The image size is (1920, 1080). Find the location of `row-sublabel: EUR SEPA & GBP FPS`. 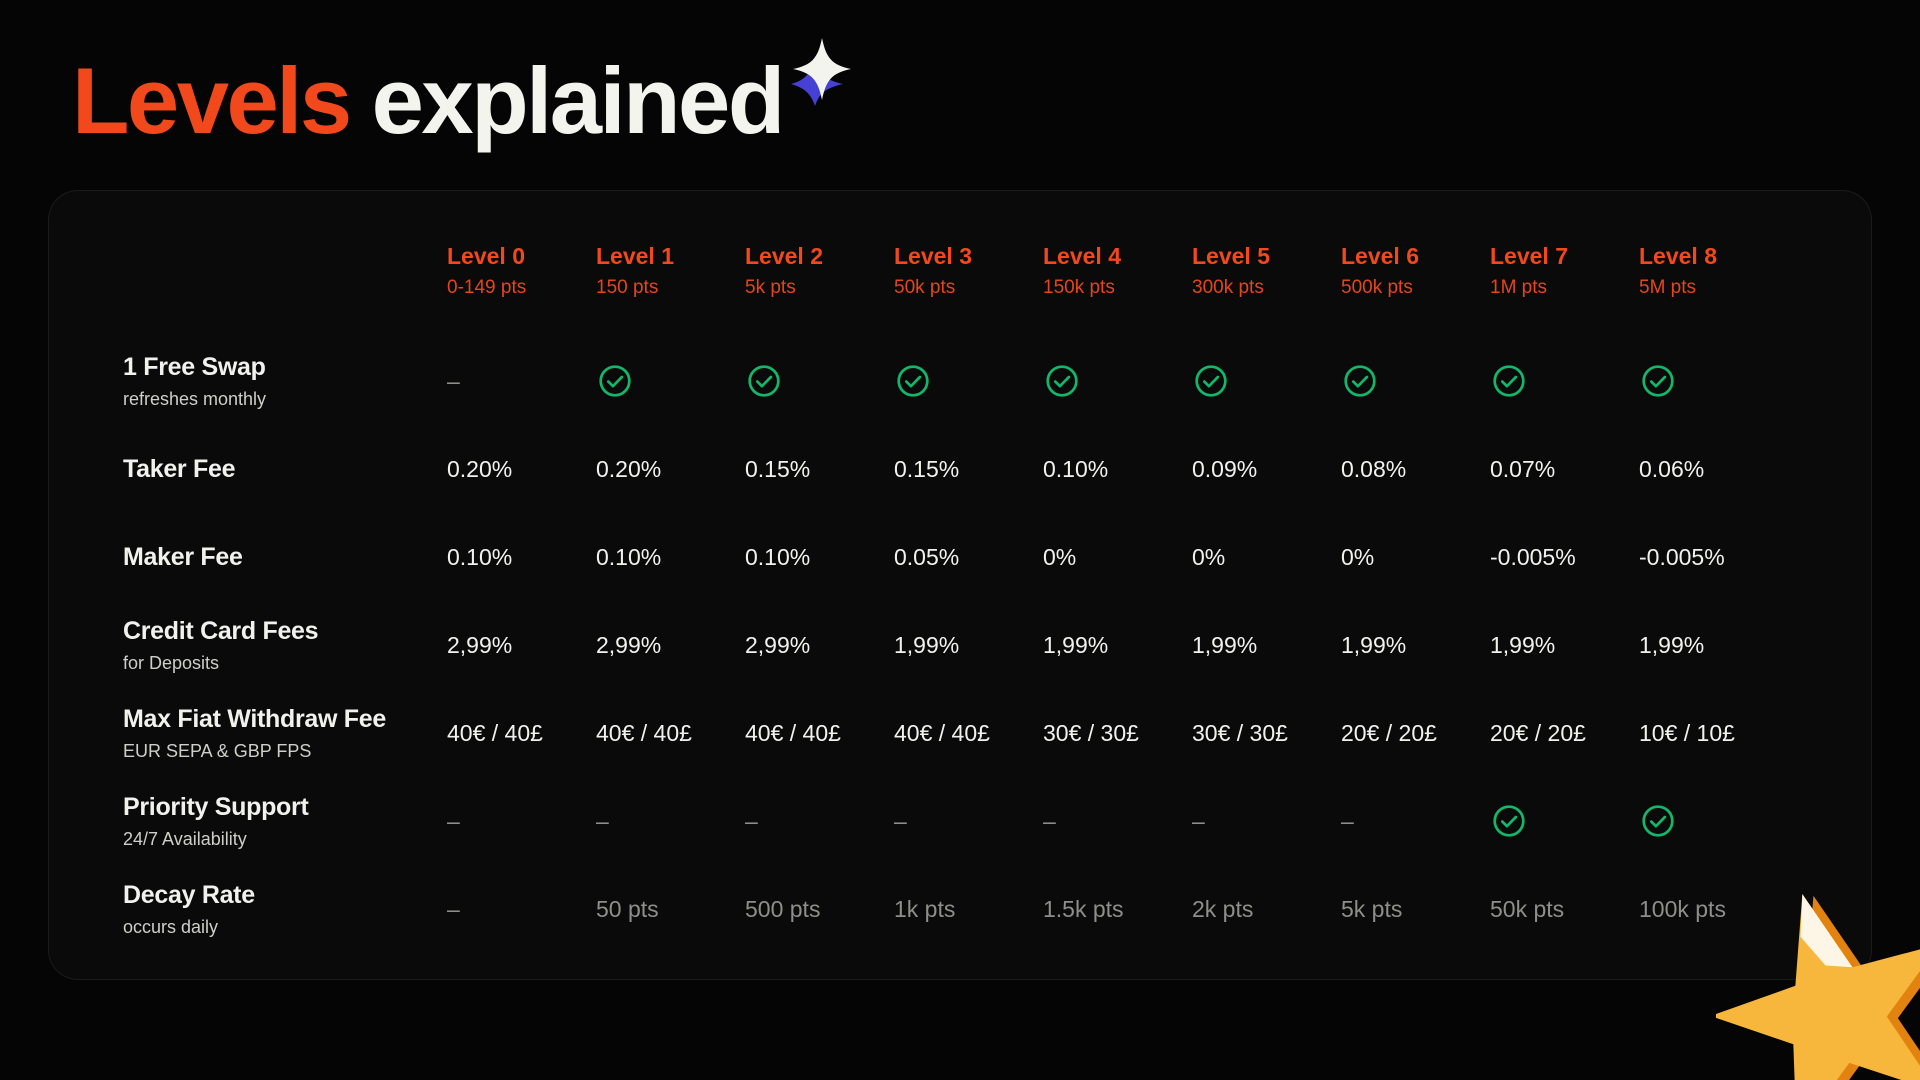

row-sublabel: EUR SEPA & GBP FPS is located at coordinates (217, 750).